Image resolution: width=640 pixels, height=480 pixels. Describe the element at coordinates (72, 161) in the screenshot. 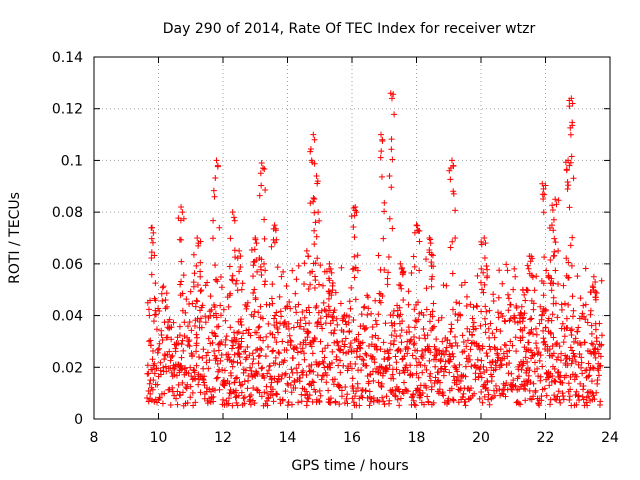

I see `y-tick-label: 0.1` at that location.